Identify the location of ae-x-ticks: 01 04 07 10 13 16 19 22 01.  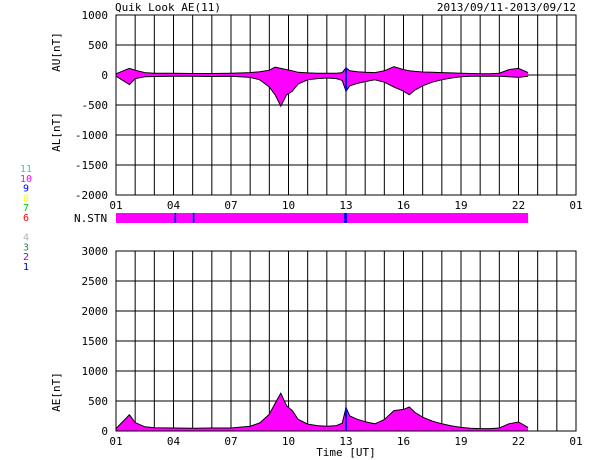
(345, 441).